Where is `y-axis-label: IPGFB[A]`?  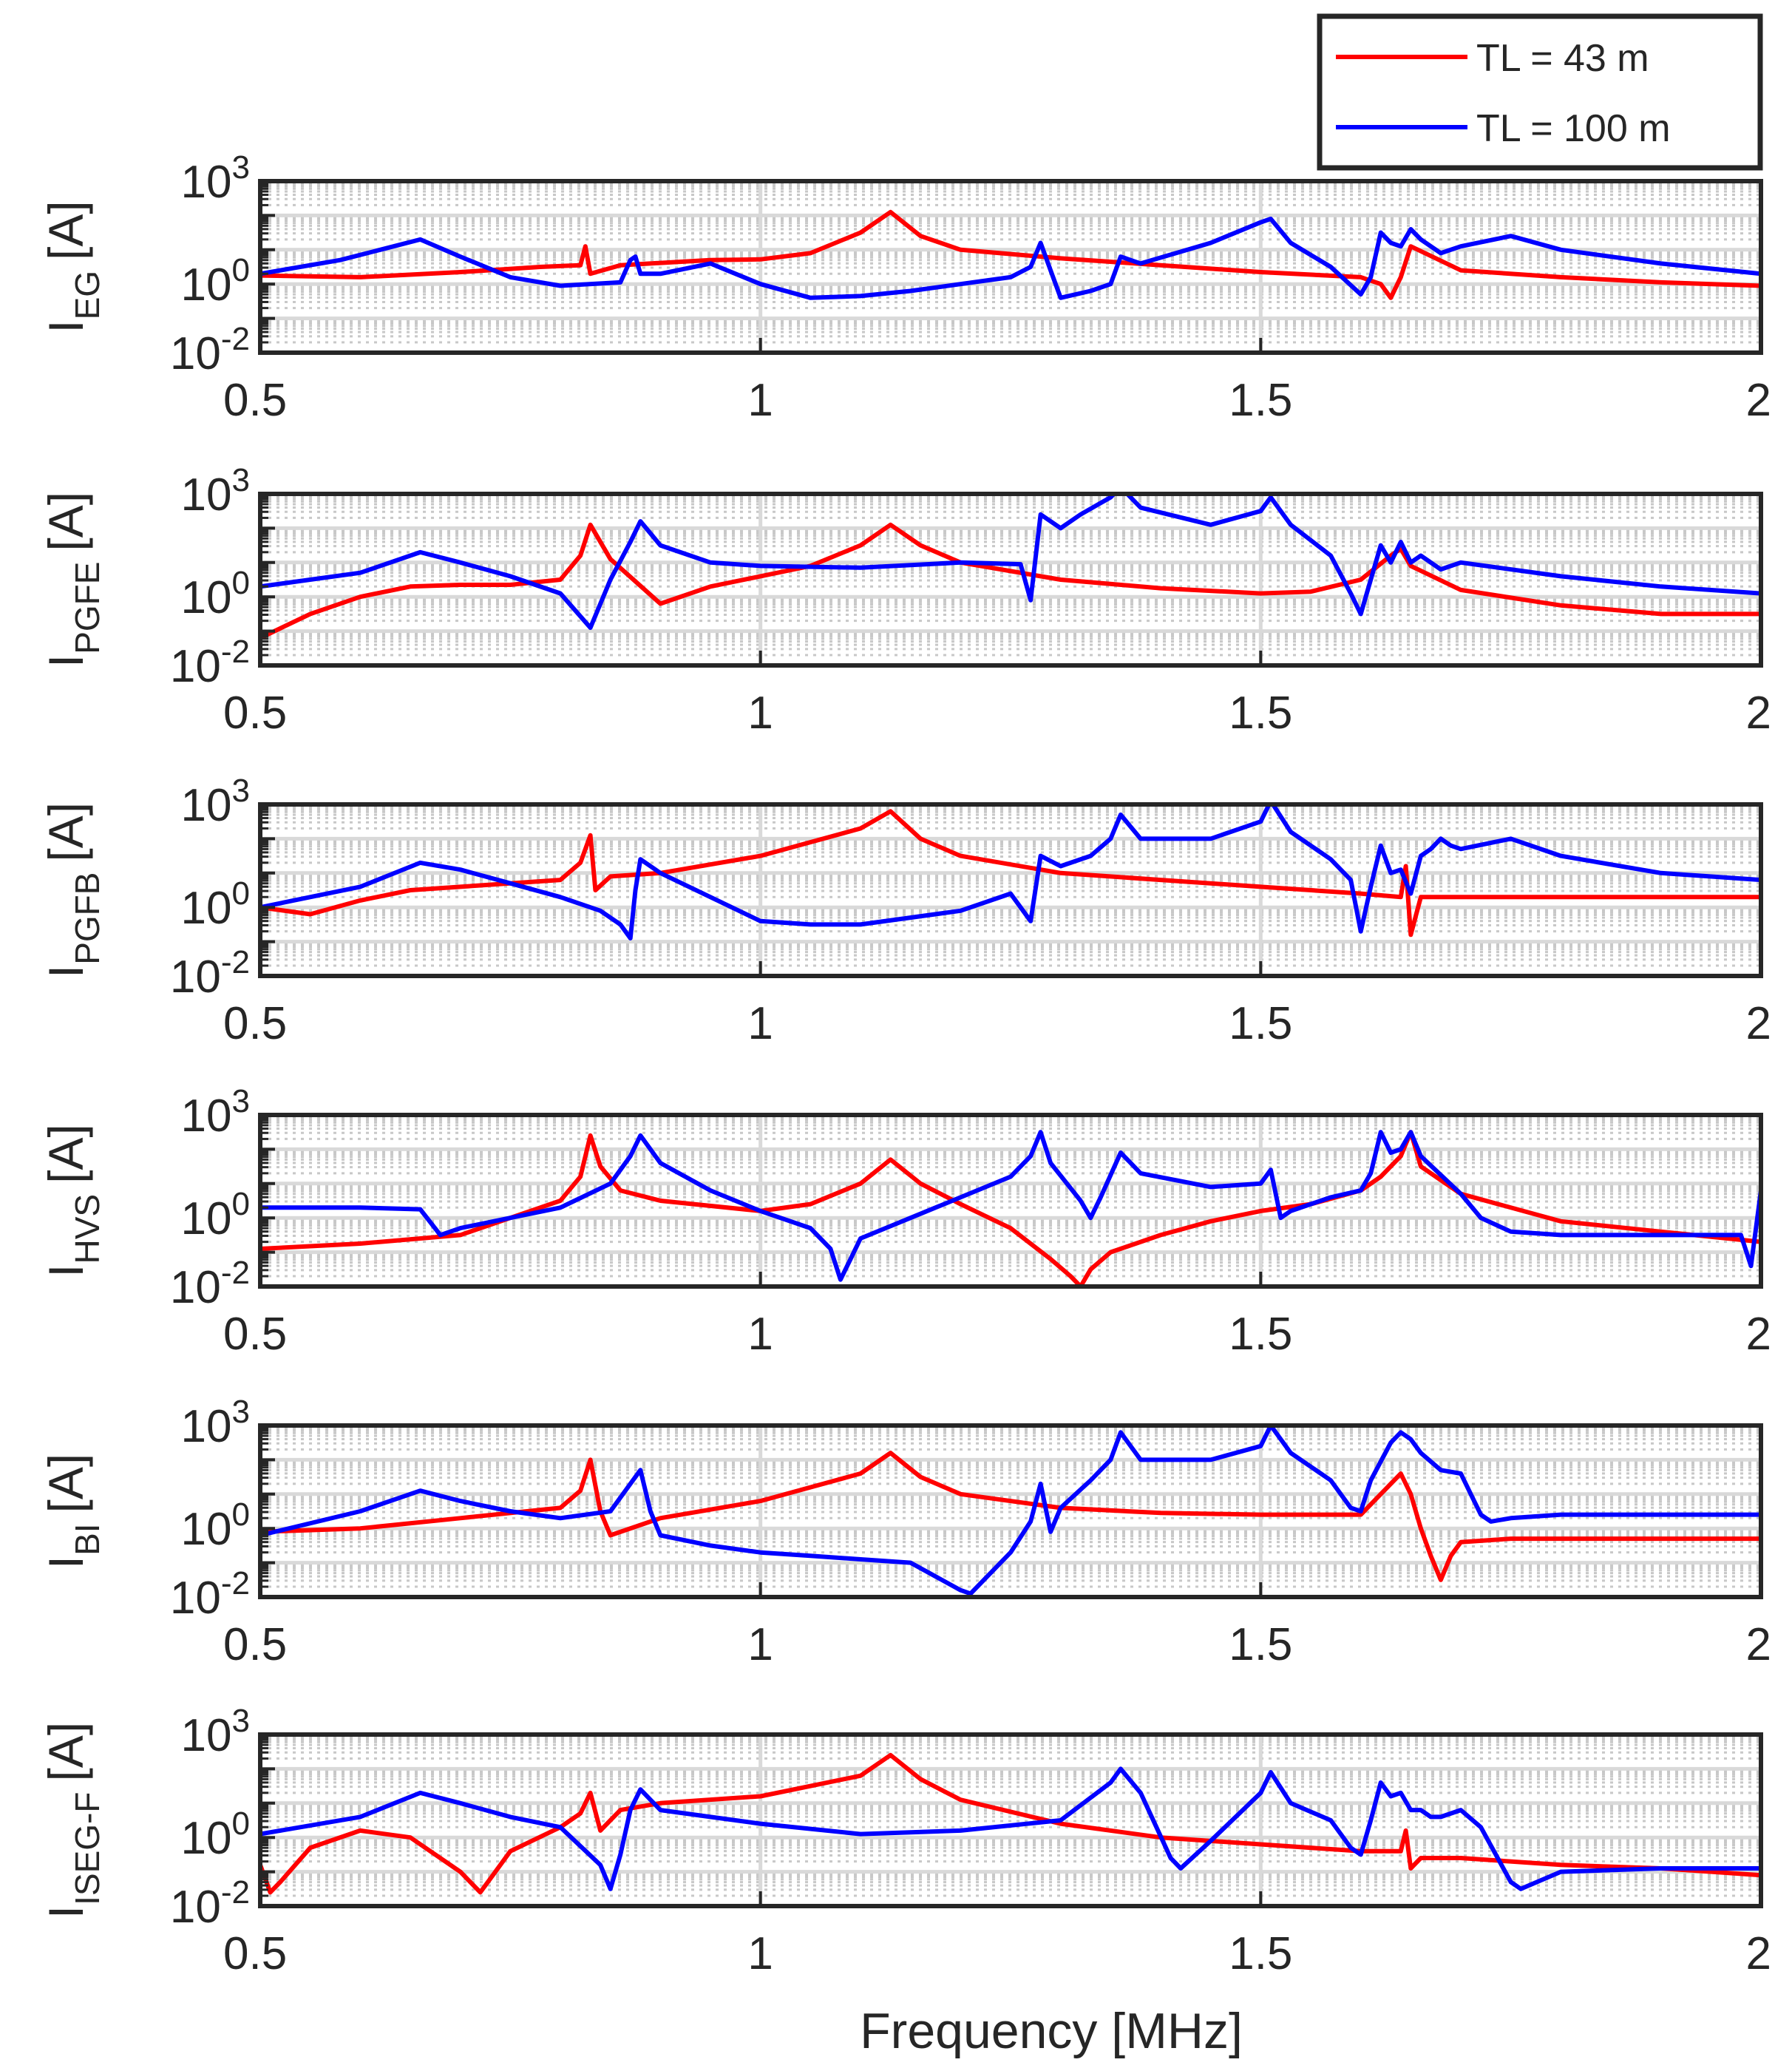
y-axis-label: IPGFB[A] is located at coordinates (72, 890).